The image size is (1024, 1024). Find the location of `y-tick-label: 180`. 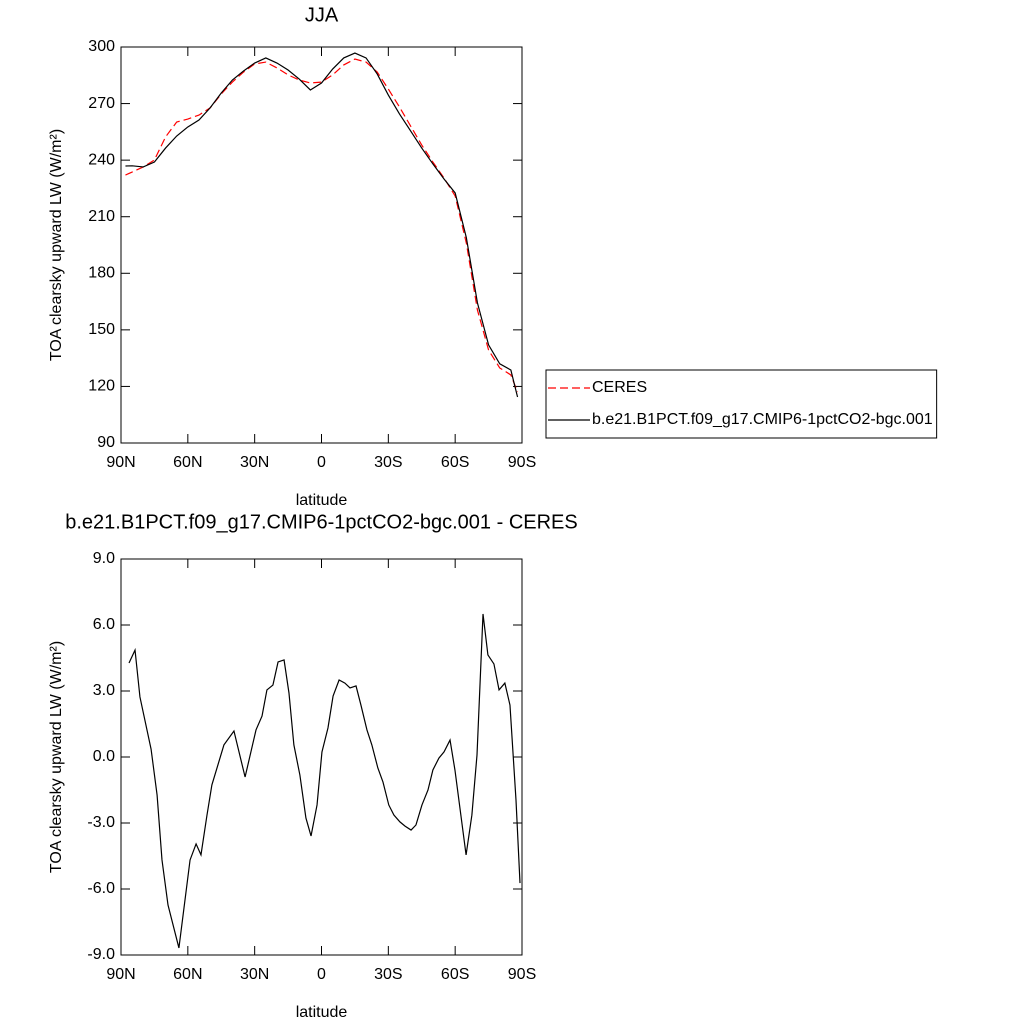

y-tick-label: 180 is located at coordinates (101, 273).